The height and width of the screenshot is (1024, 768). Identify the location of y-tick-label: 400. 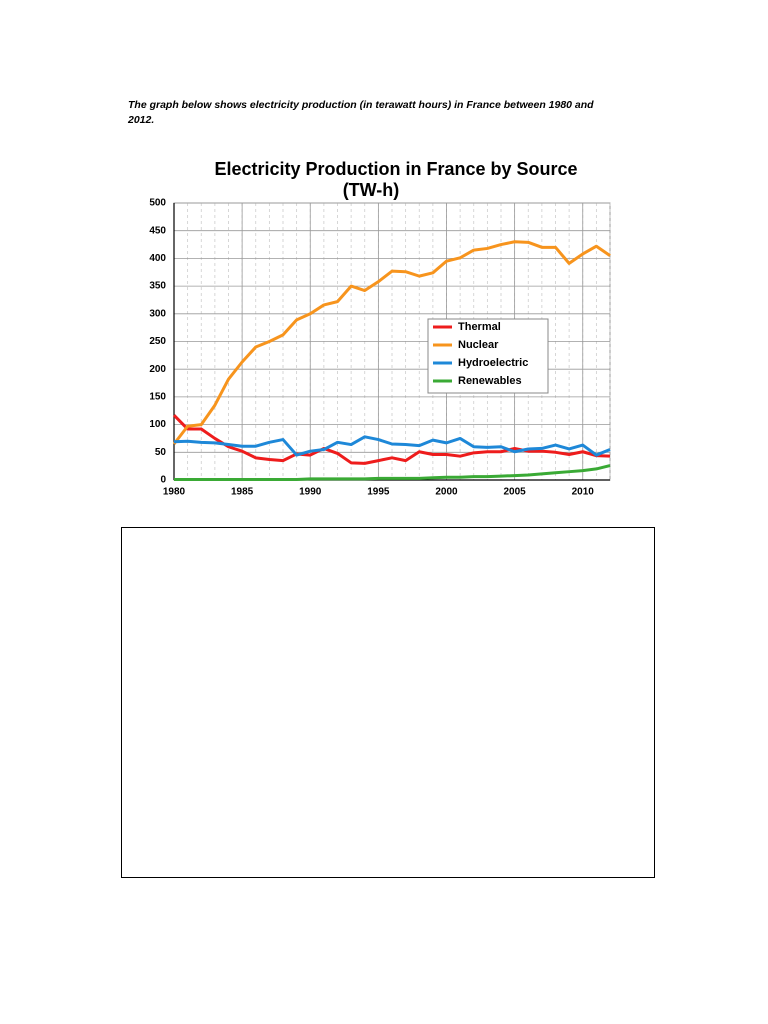
(157, 258).